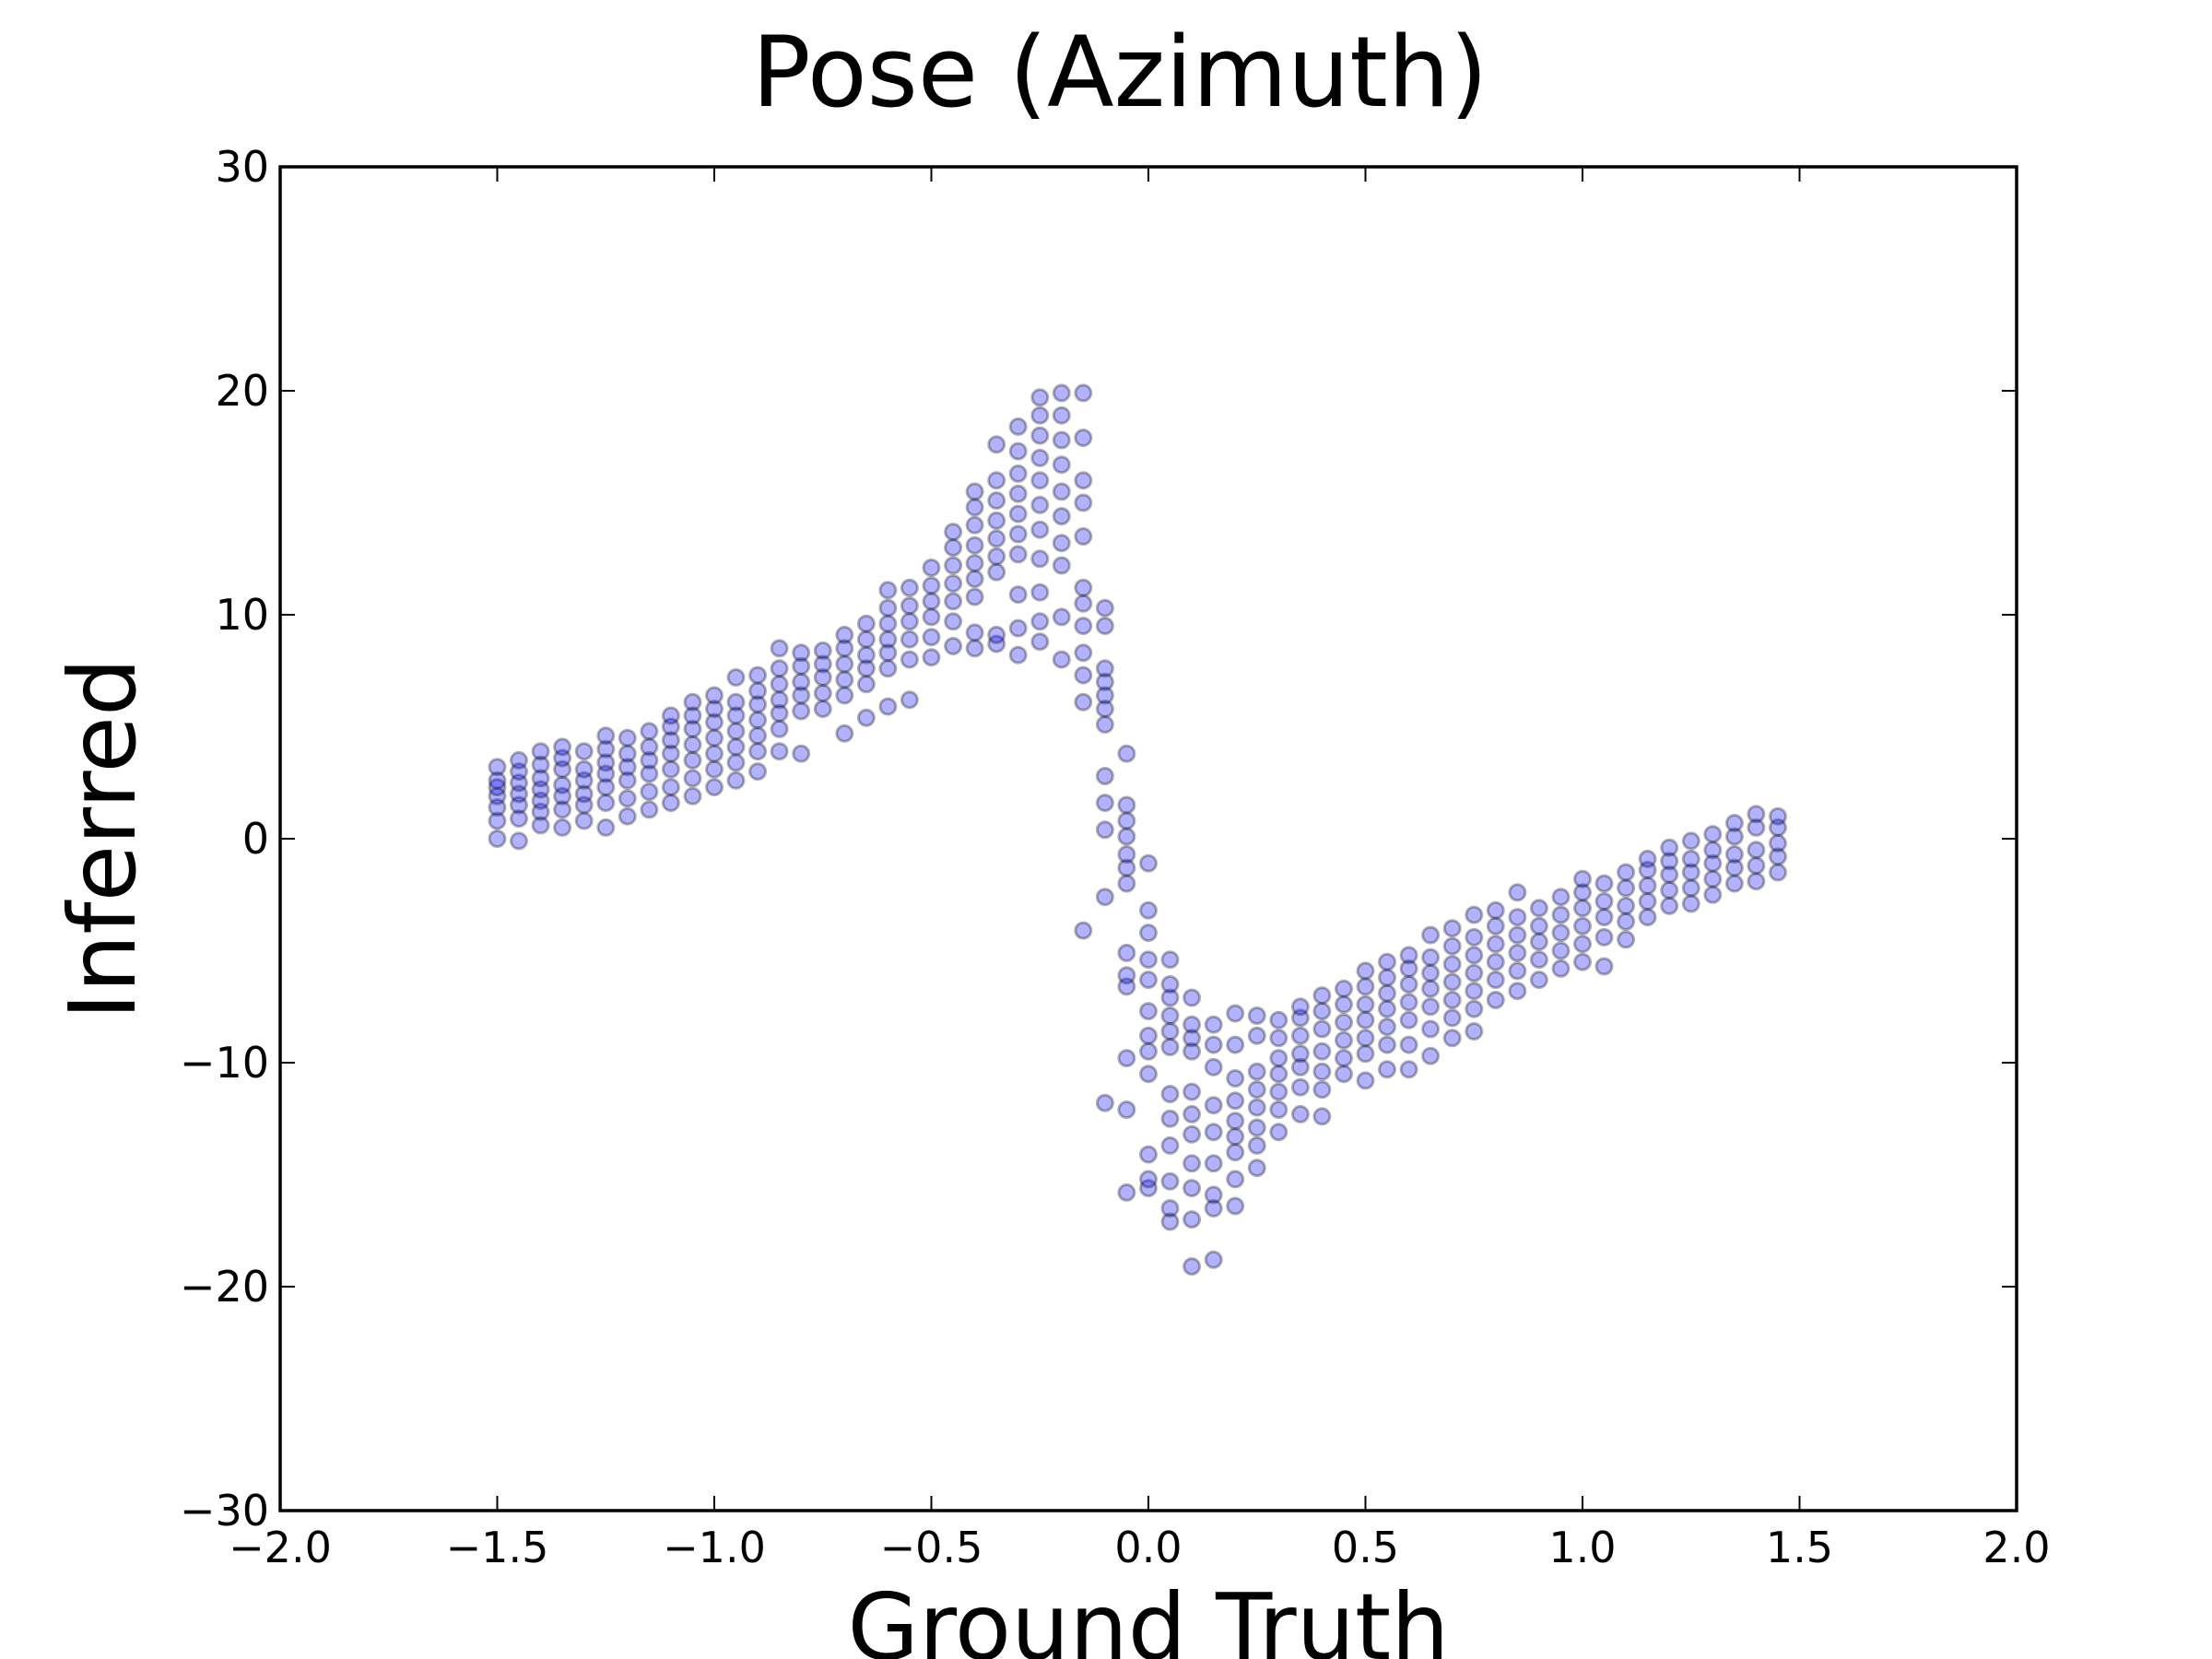 The height and width of the screenshot is (1659, 2212). What do you see at coordinates (497, 1547) in the screenshot?
I see `x-tick-label: −1.5` at bounding box center [497, 1547].